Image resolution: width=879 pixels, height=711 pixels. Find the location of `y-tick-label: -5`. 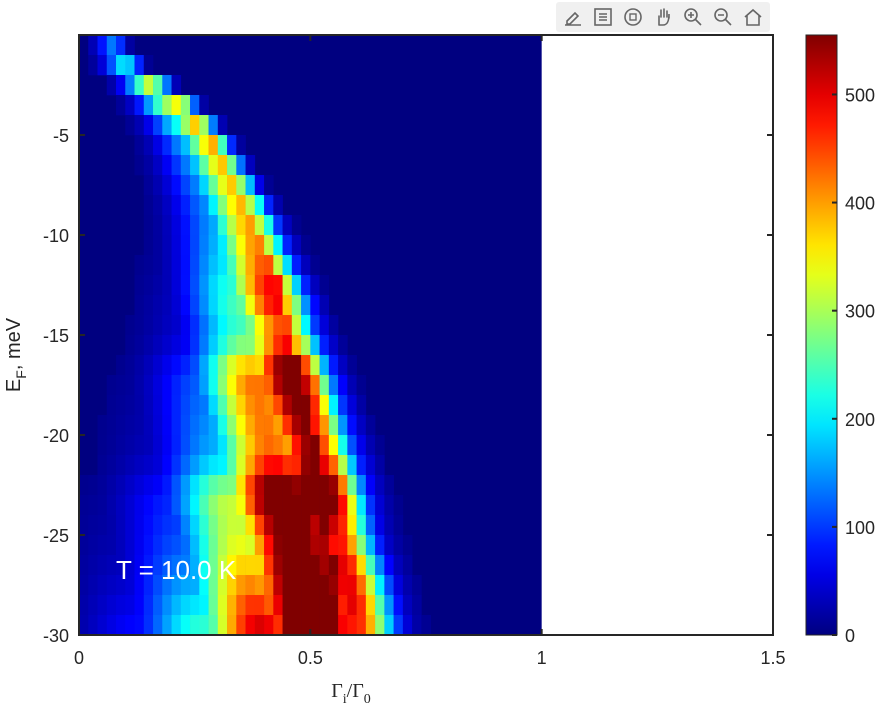

y-tick-label: -5 is located at coordinates (61, 136).